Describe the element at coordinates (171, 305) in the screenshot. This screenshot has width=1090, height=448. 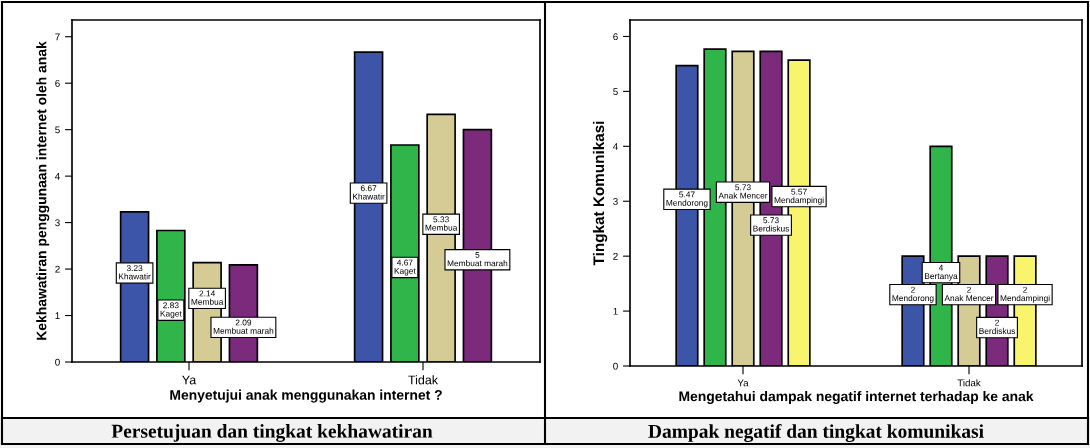
I see `data-label: 2.83` at that location.